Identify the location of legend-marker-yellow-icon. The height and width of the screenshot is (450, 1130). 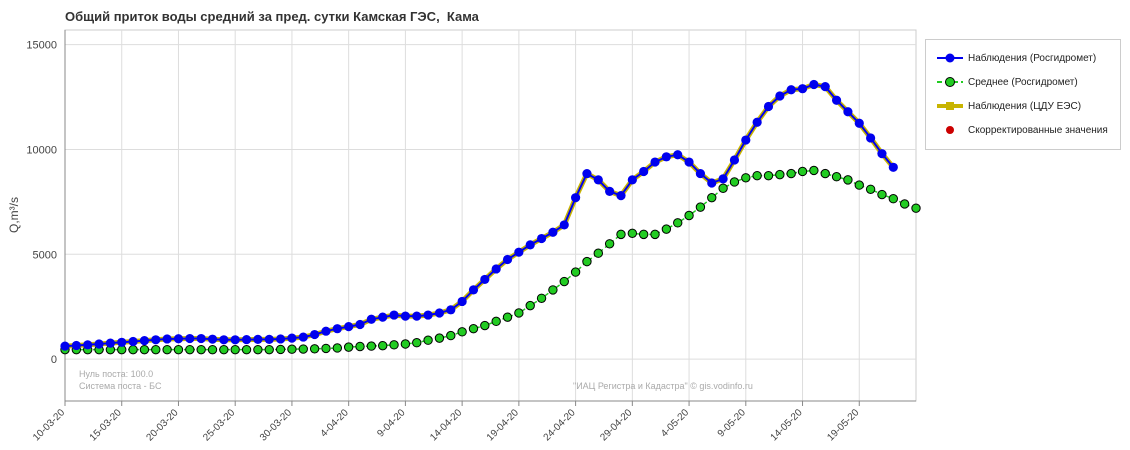
(950, 106).